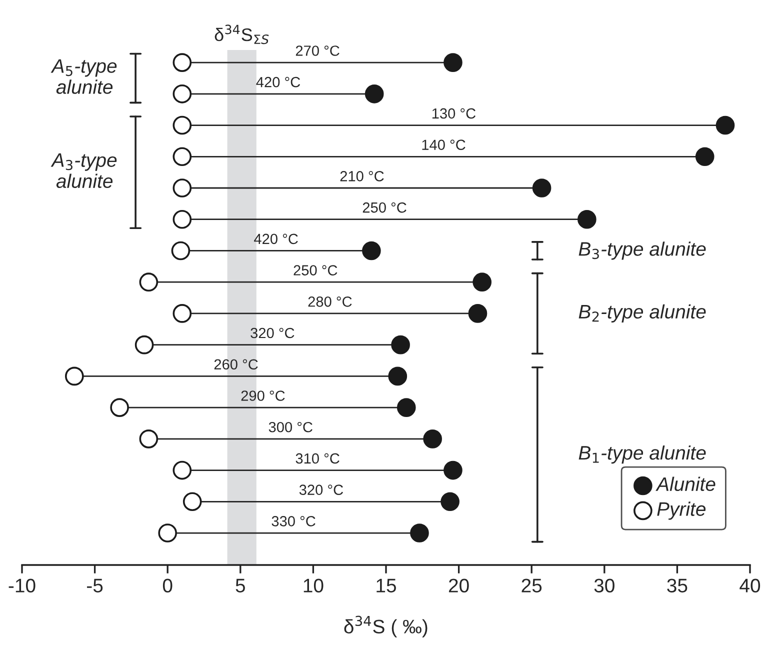 The height and width of the screenshot is (651, 769). I want to click on x-tick-label: -10, so click(22, 585).